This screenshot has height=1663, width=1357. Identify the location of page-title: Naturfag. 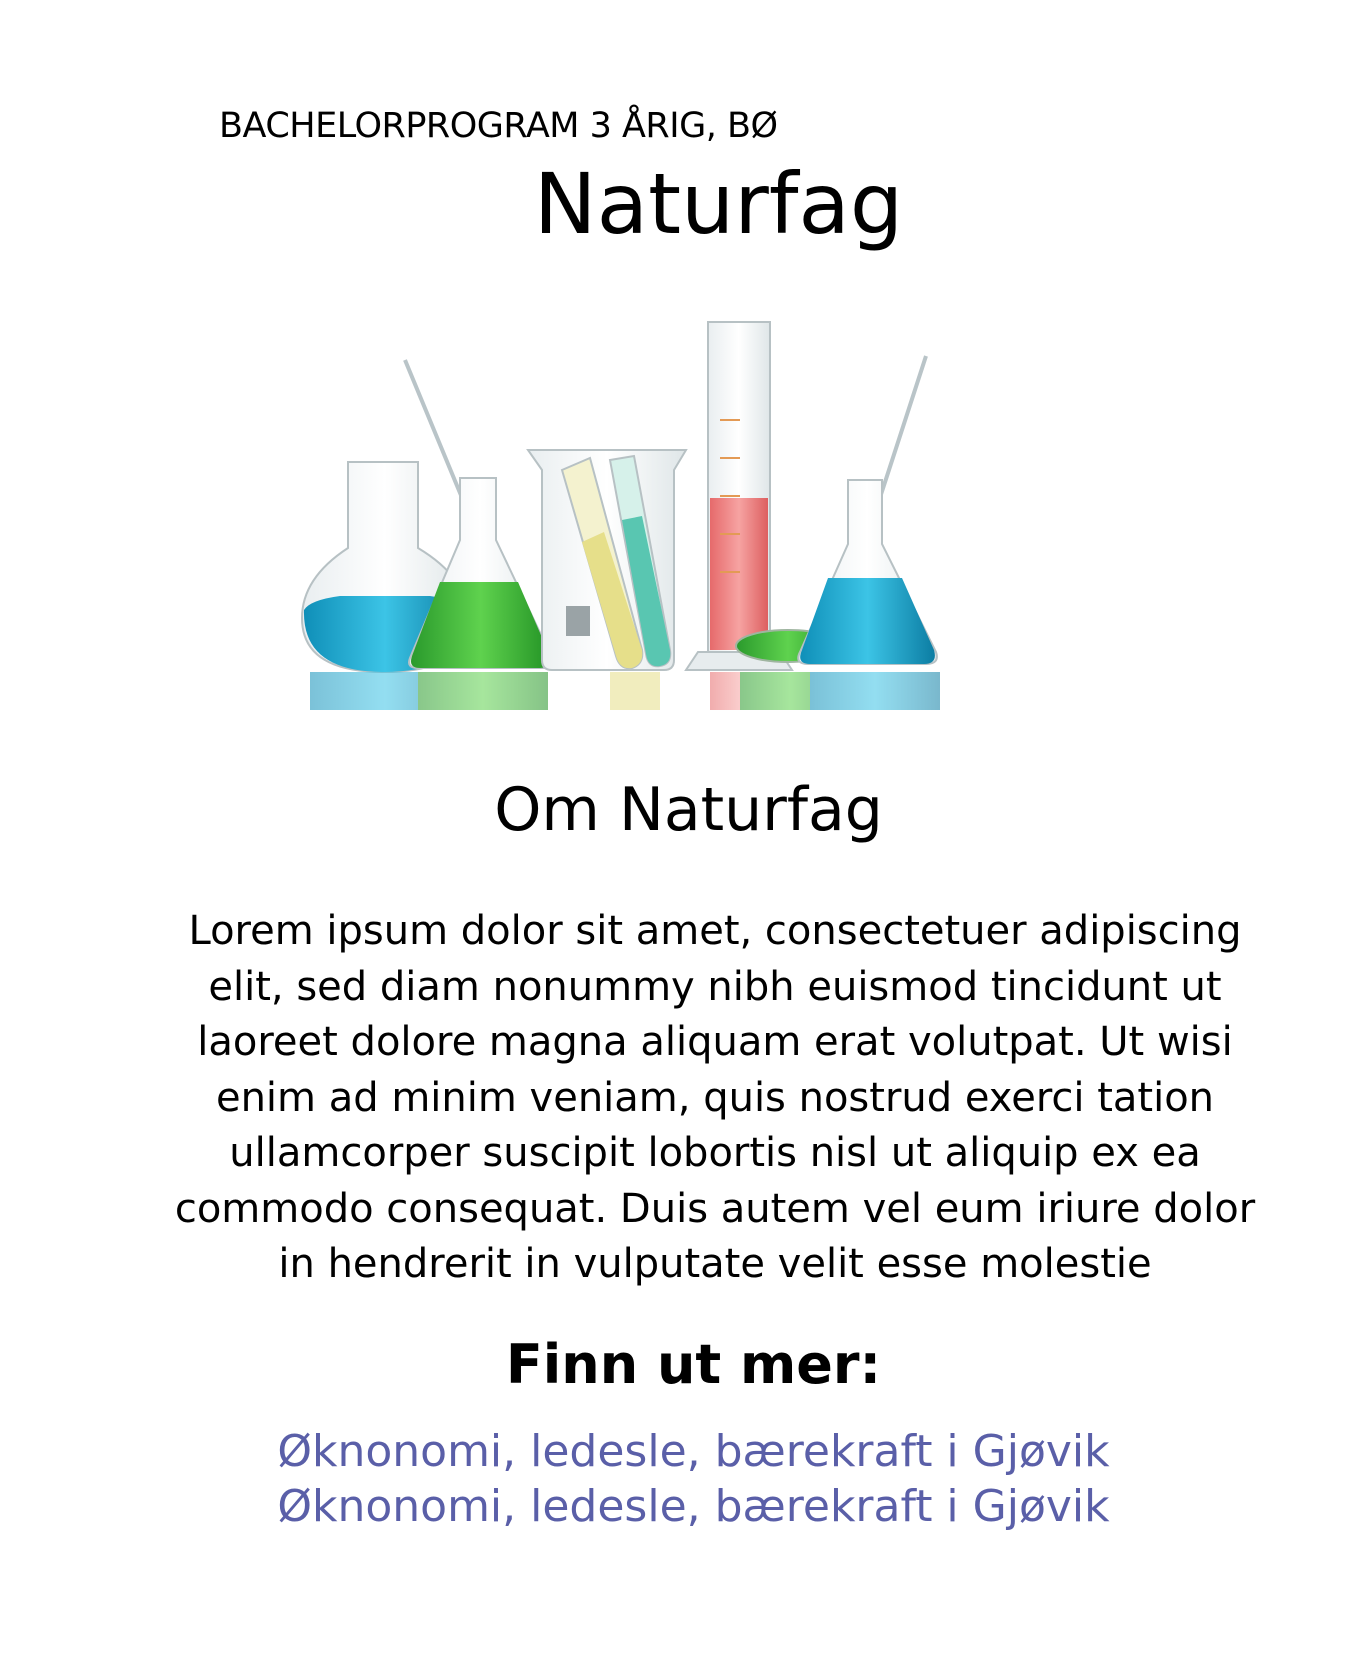
(718, 204).